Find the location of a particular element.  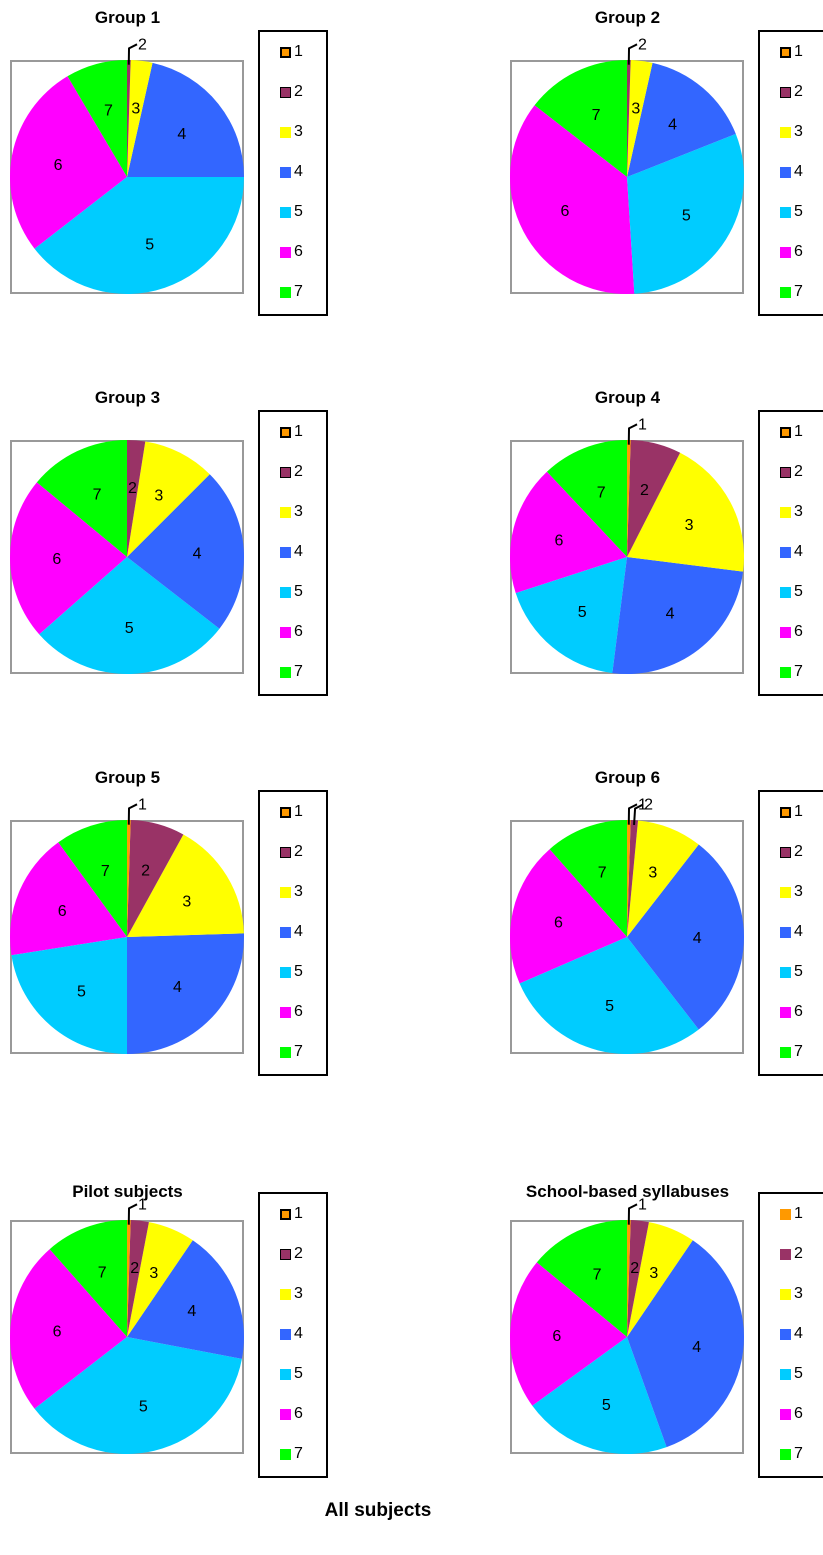

all-subjects-title: All subjects is located at coordinates (378, 1510).